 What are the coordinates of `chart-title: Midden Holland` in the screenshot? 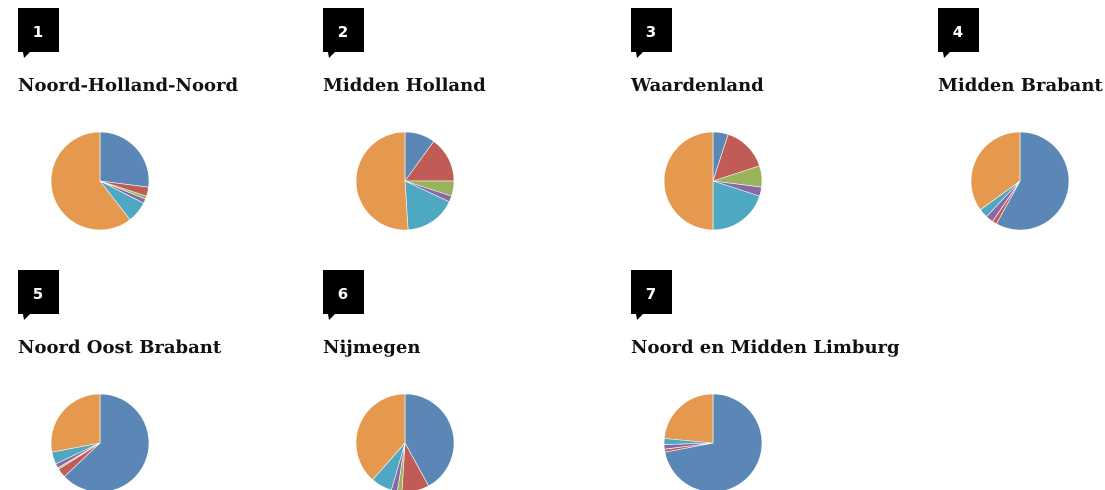 It's located at (404, 85).